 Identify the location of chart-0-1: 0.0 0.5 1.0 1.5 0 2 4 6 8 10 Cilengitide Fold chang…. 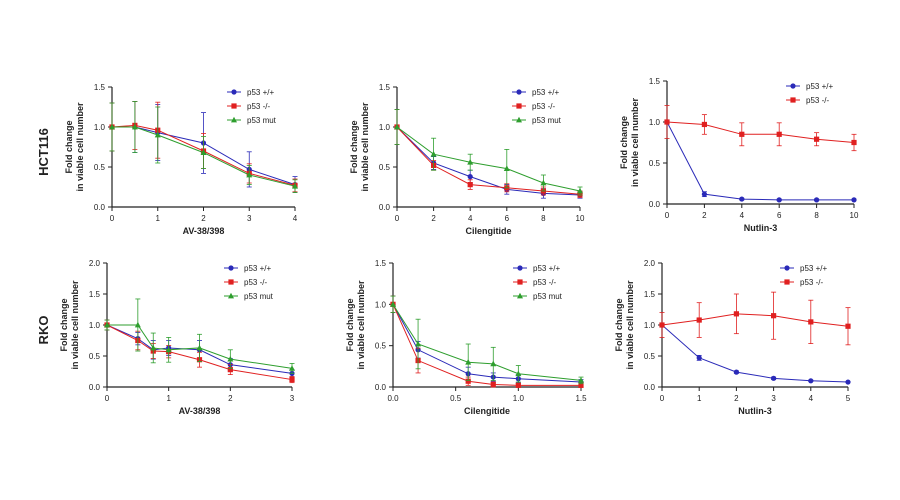
(467, 159).